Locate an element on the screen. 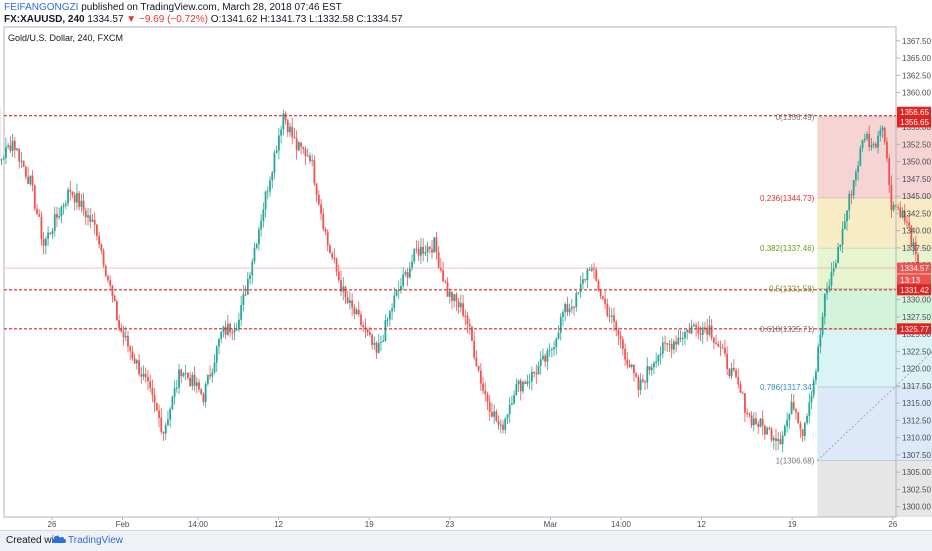 This screenshot has height=551, width=932. level-price-tag: 1331.42 is located at coordinates (914, 290).